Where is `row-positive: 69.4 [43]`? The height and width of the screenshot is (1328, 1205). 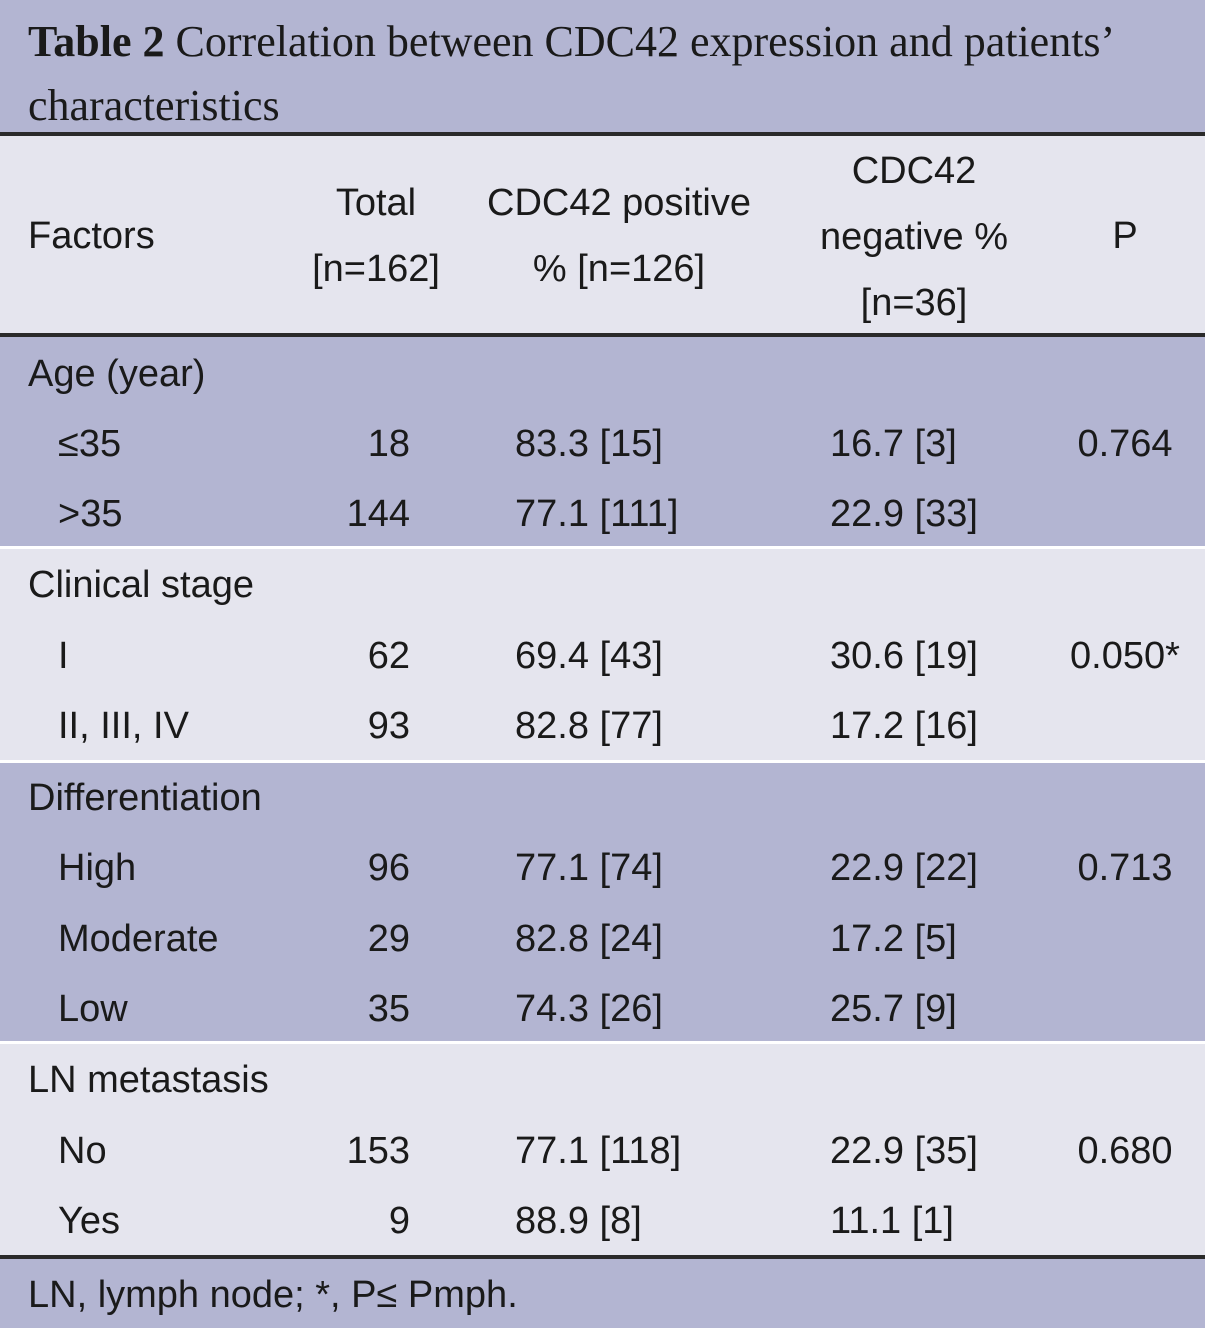
row-positive: 69.4 [43] is located at coordinates (589, 656).